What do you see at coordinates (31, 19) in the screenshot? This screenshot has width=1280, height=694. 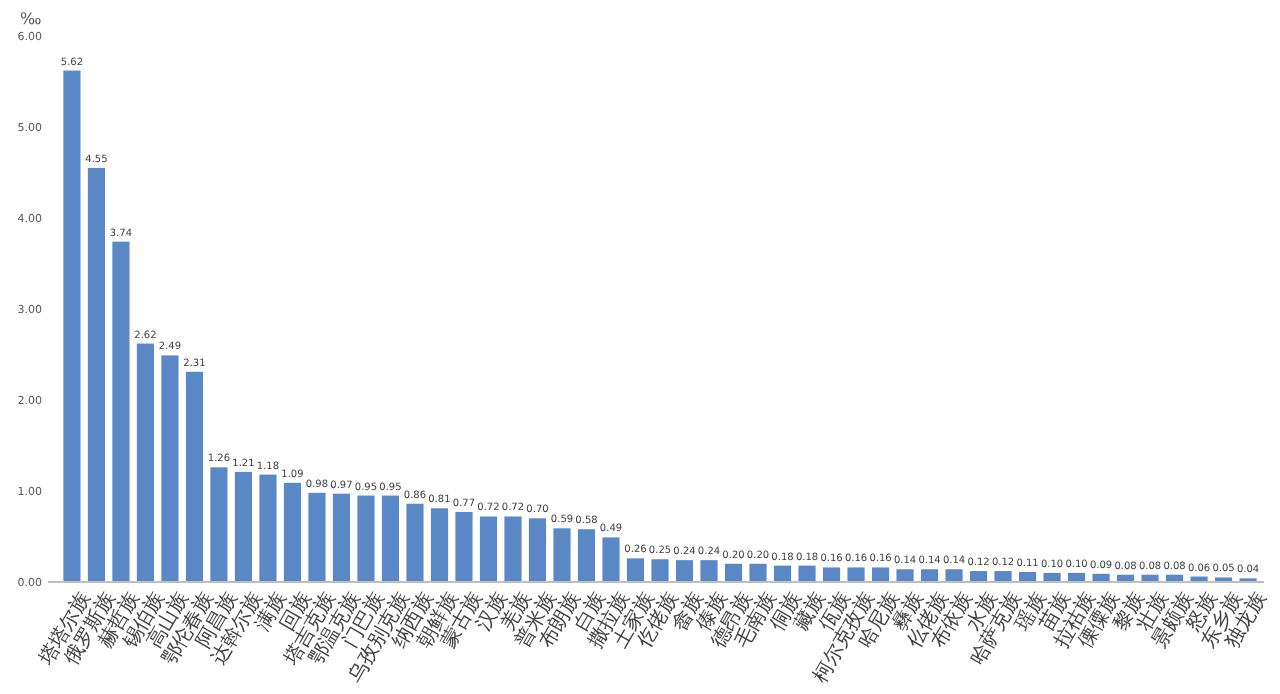 I see `y-axis-title: ‰` at bounding box center [31, 19].